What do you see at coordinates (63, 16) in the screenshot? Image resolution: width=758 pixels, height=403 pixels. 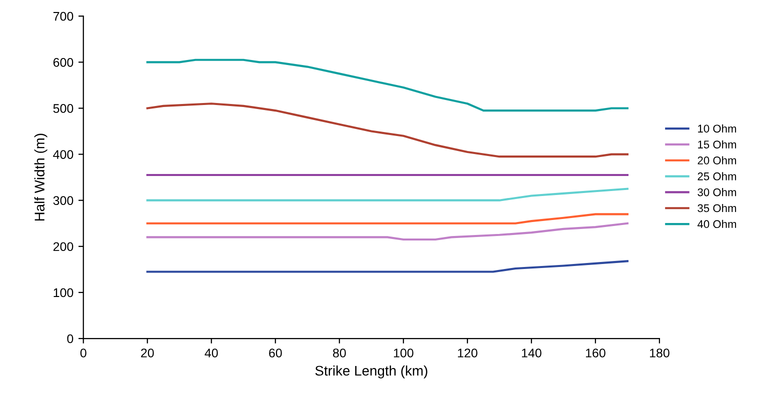 I see `y-tick-label: 700` at bounding box center [63, 16].